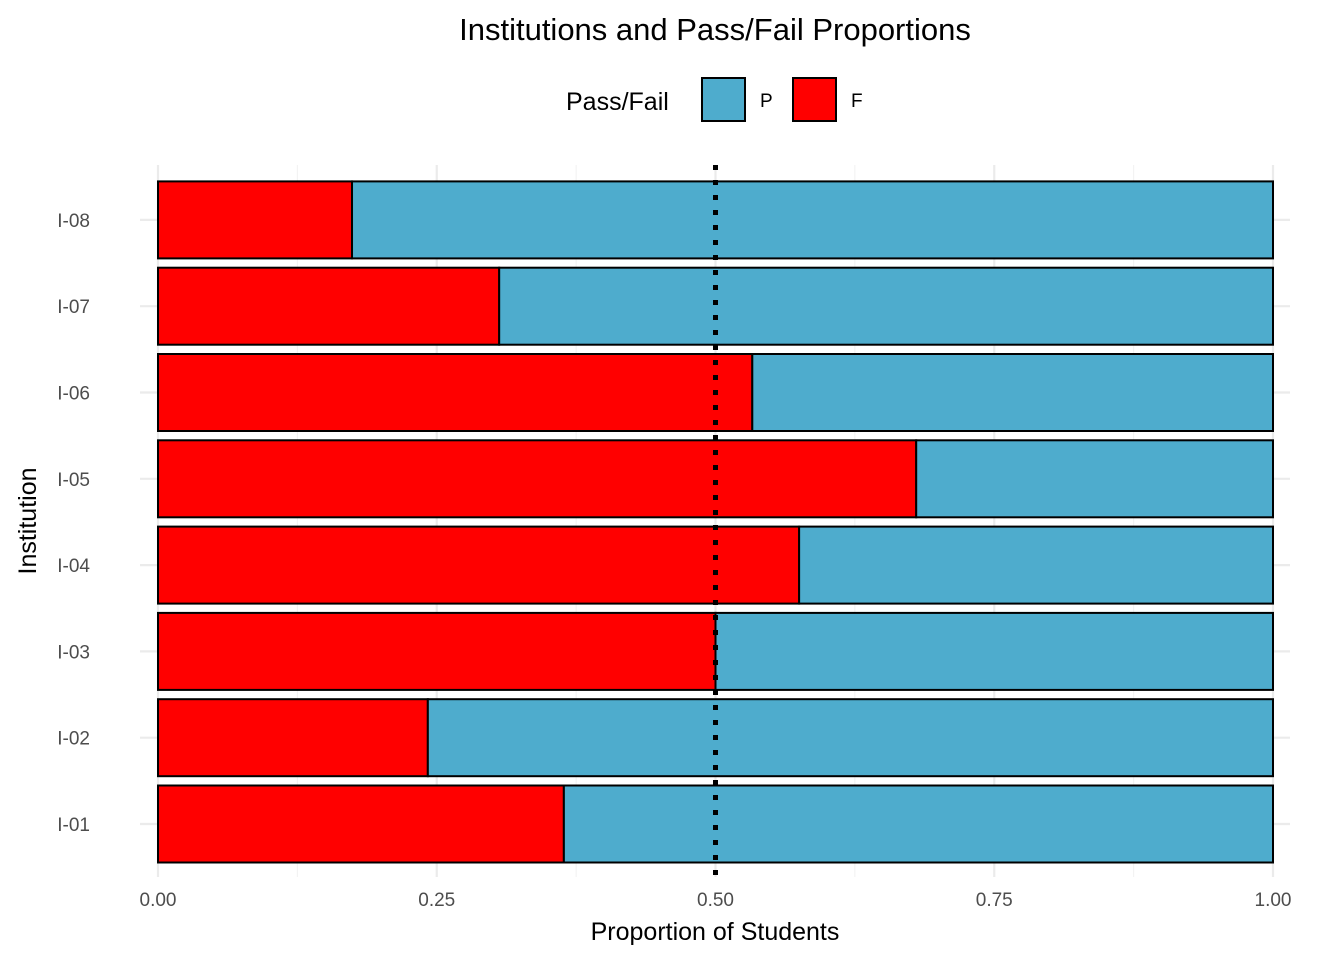 The width and height of the screenshot is (1344, 960). Describe the element at coordinates (73, 221) in the screenshot. I see `y-tick-label: I-08` at that location.